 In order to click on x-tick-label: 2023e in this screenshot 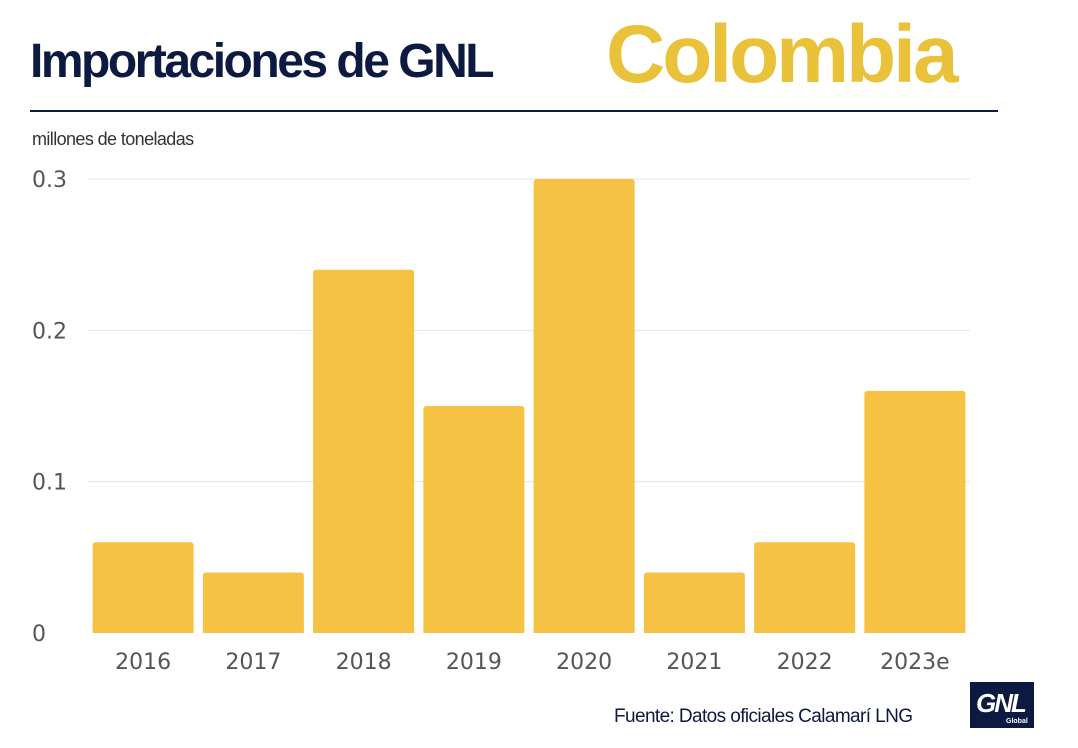, I will do `click(915, 662)`.